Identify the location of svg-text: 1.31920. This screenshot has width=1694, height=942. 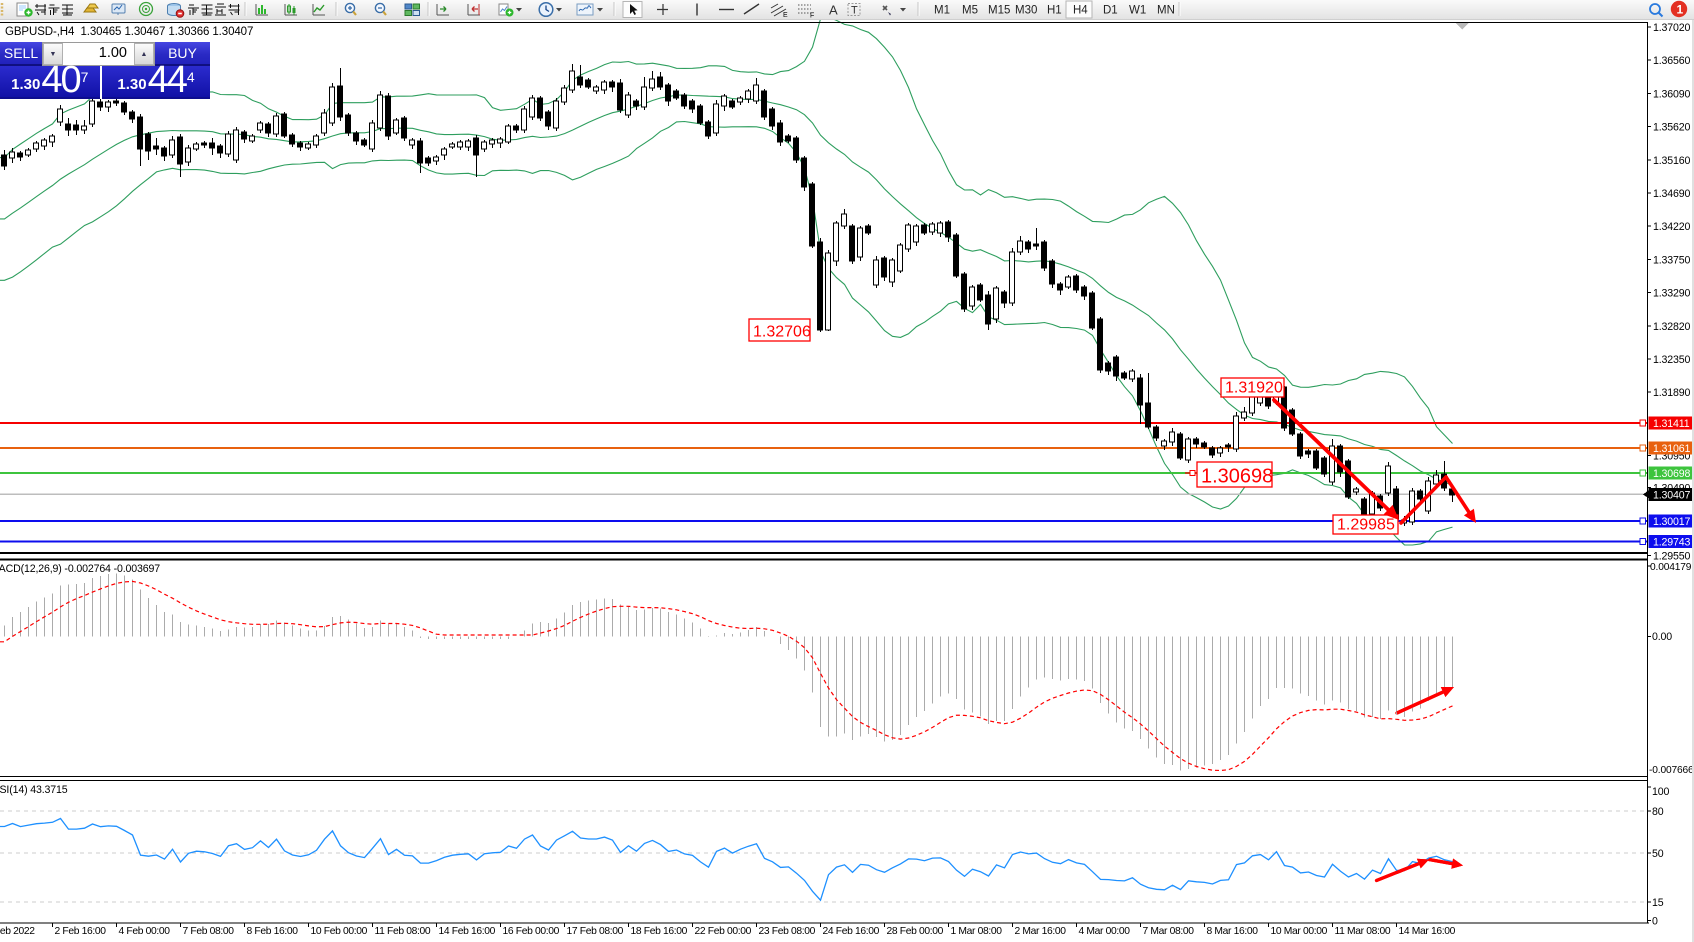
(1254, 388).